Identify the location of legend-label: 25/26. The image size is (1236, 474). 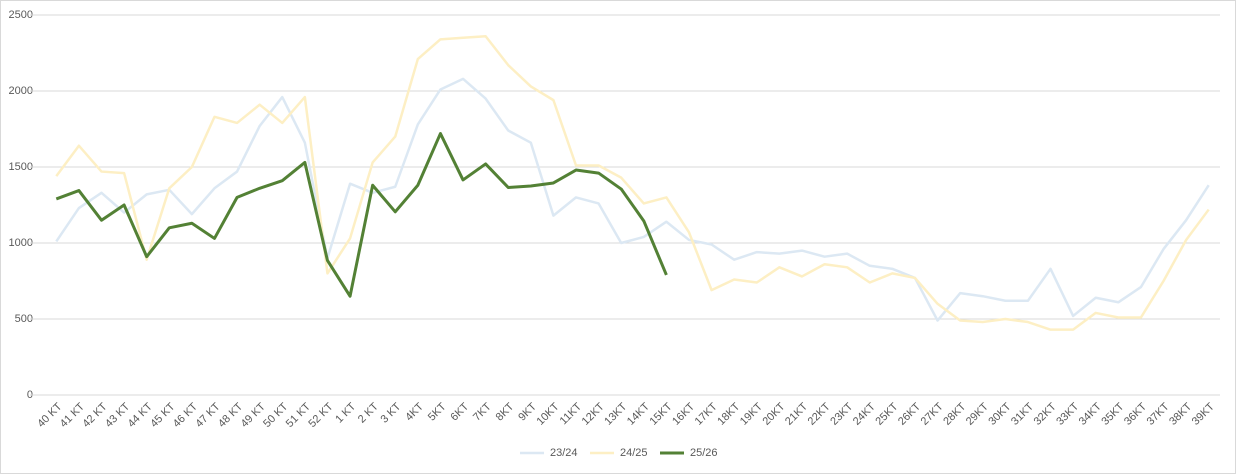
(704, 453).